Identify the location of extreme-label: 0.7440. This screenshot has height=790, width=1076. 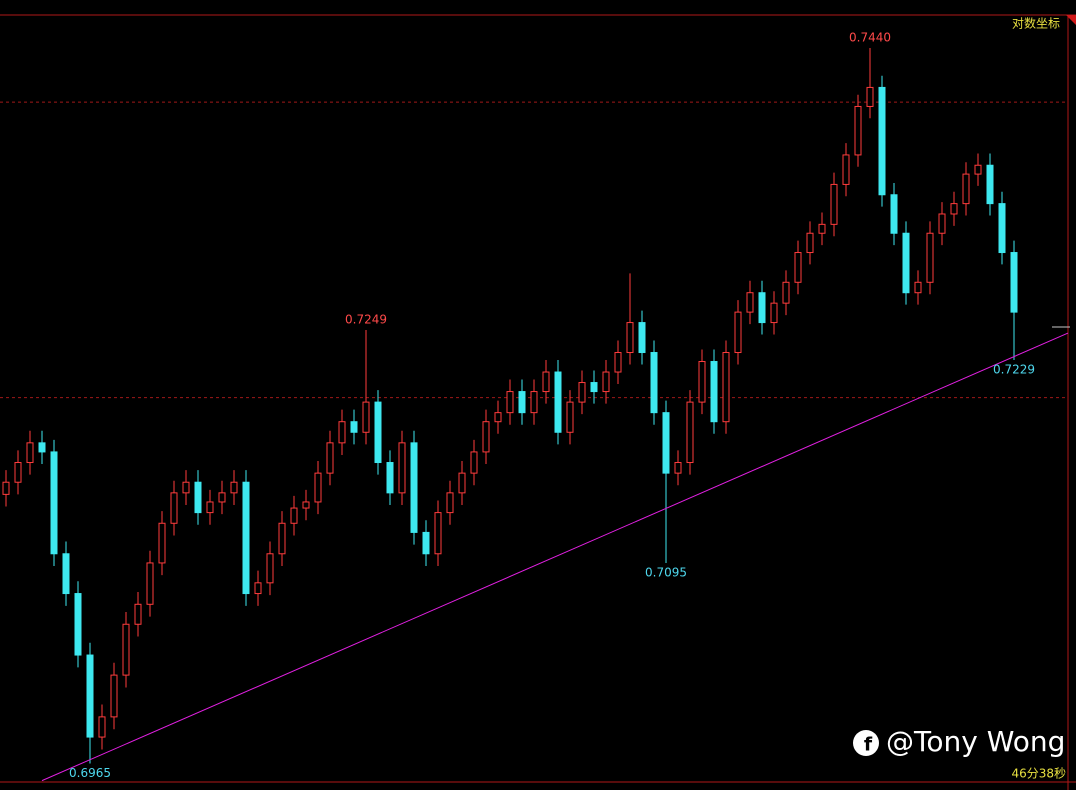
(870, 37).